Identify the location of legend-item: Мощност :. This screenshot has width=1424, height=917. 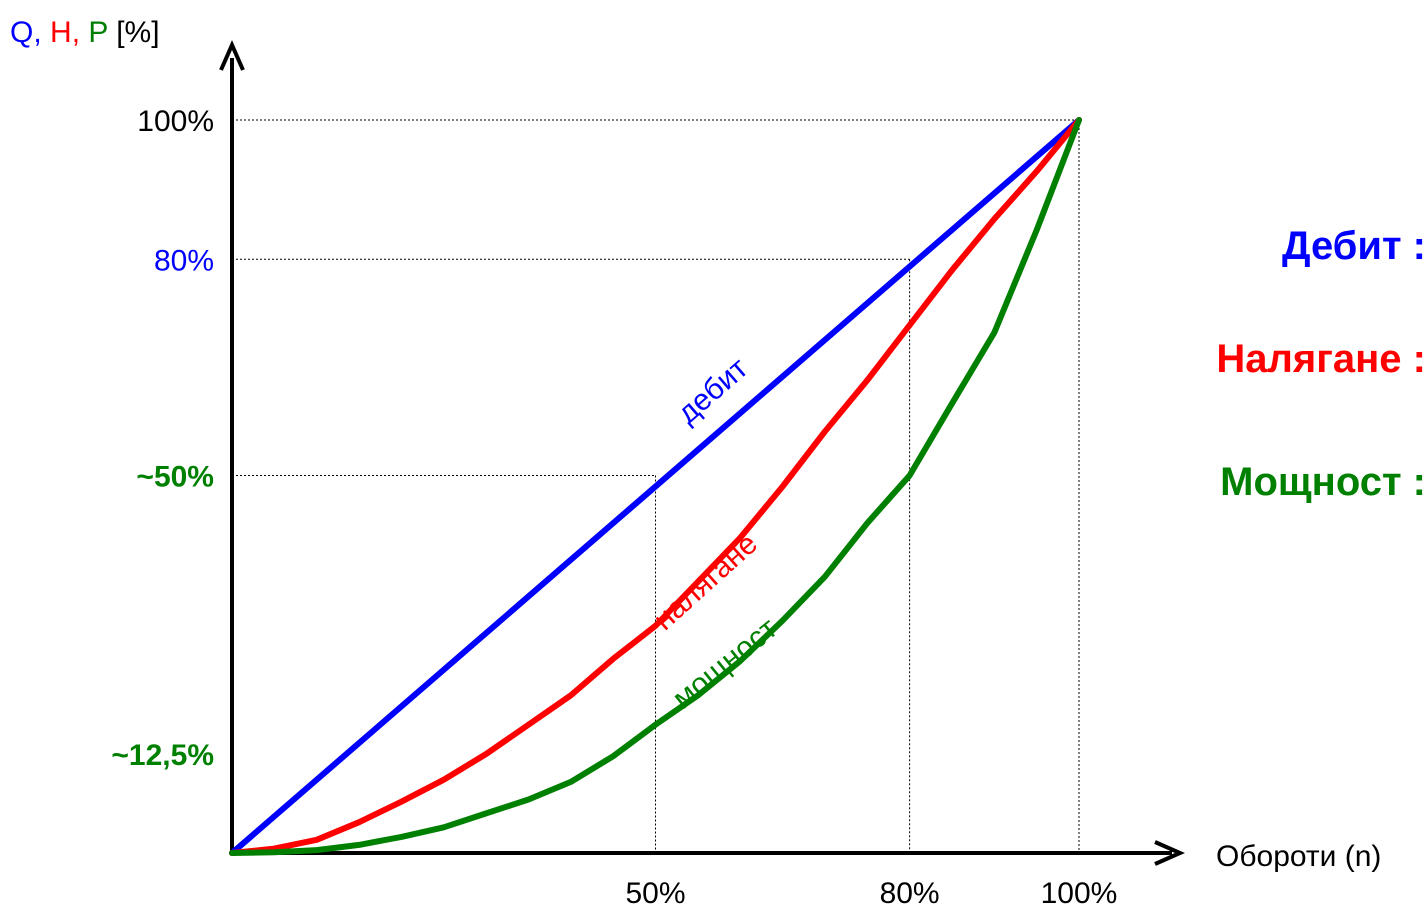
(1322, 482).